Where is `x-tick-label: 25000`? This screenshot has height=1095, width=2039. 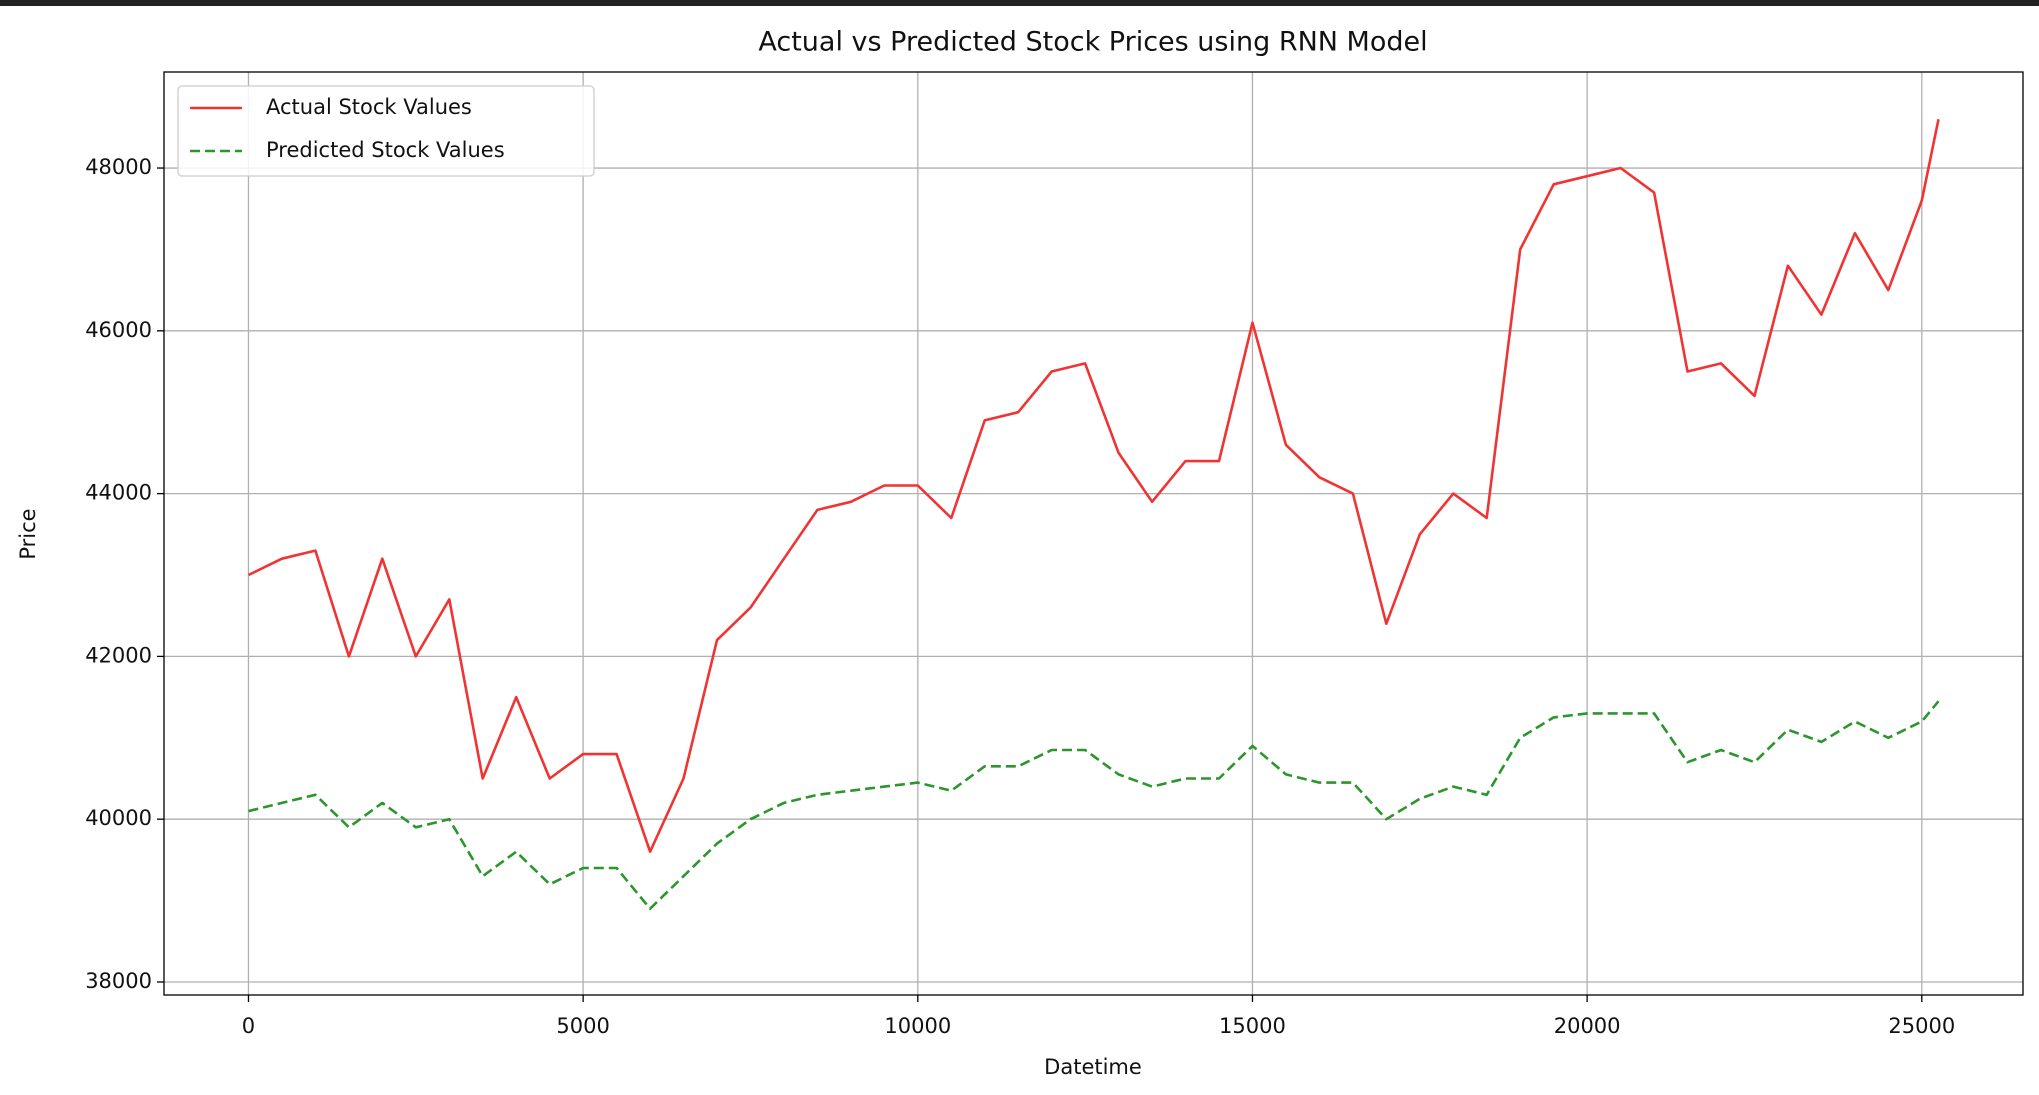
x-tick-label: 25000 is located at coordinates (1921, 1026).